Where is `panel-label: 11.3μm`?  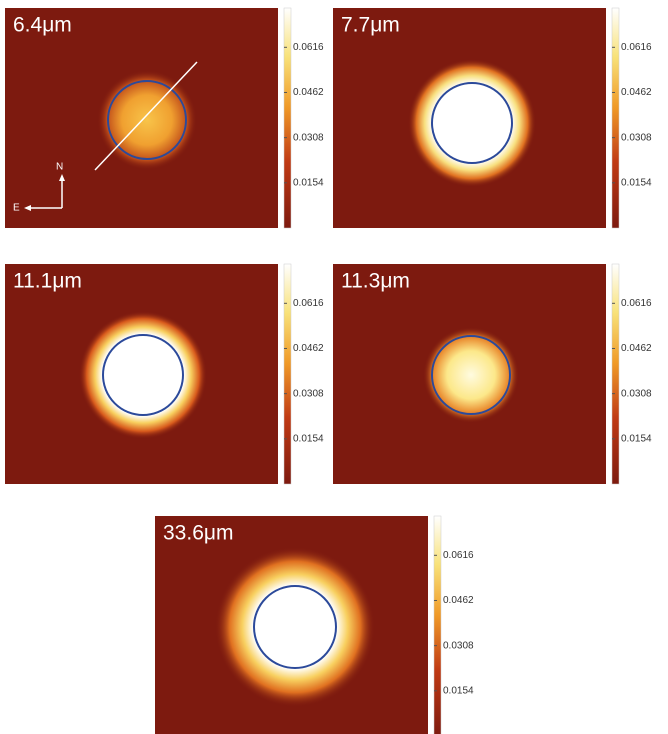 panel-label: 11.3μm is located at coordinates (375, 281).